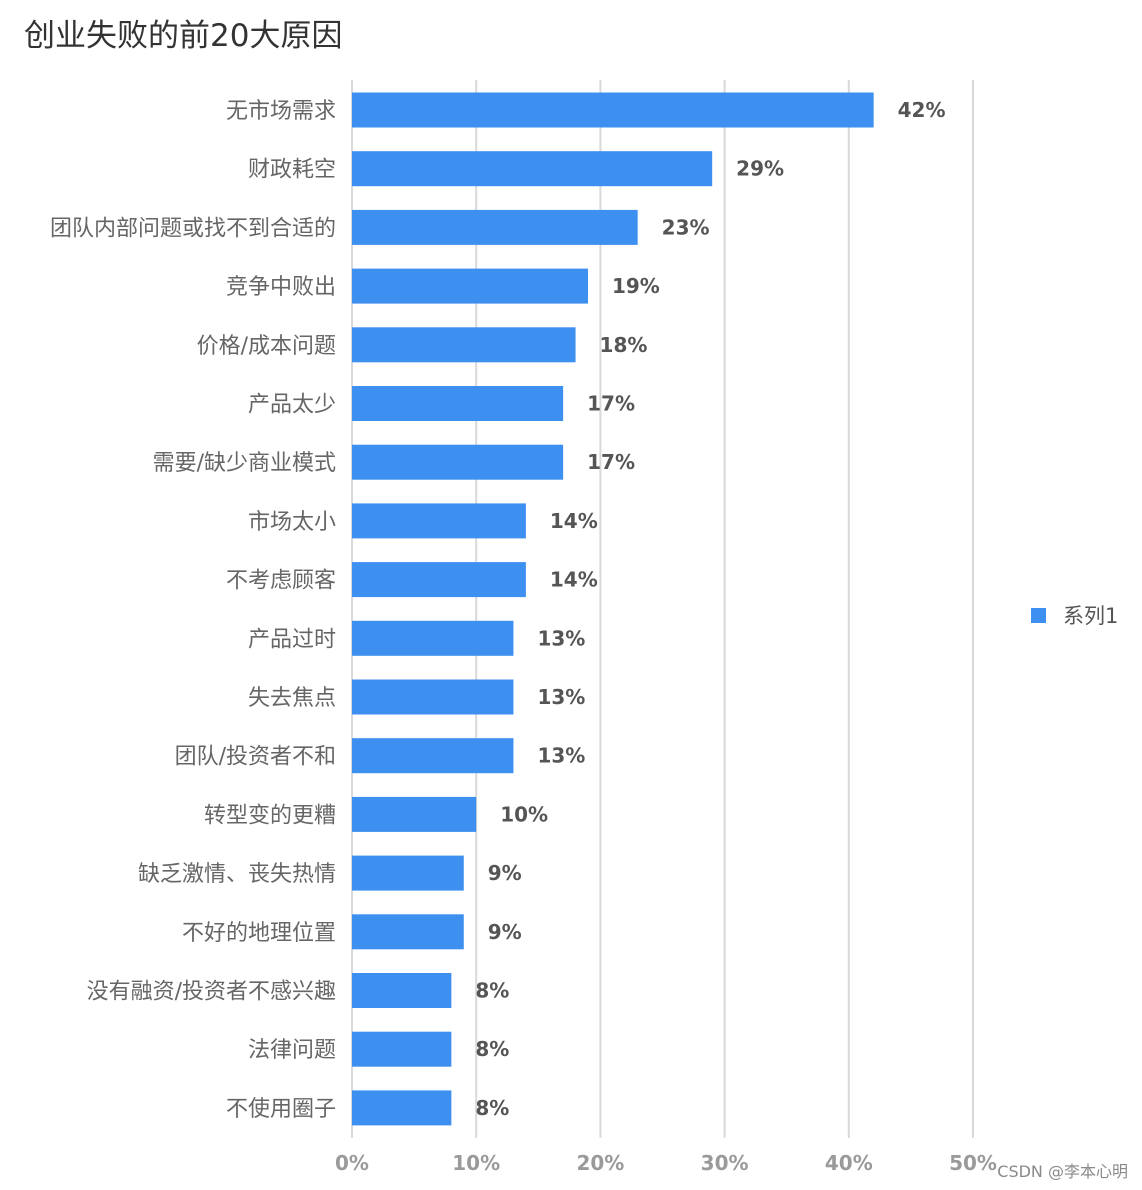 The image size is (1142, 1190). I want to click on category-label: 不好的地理位置, so click(259, 933).